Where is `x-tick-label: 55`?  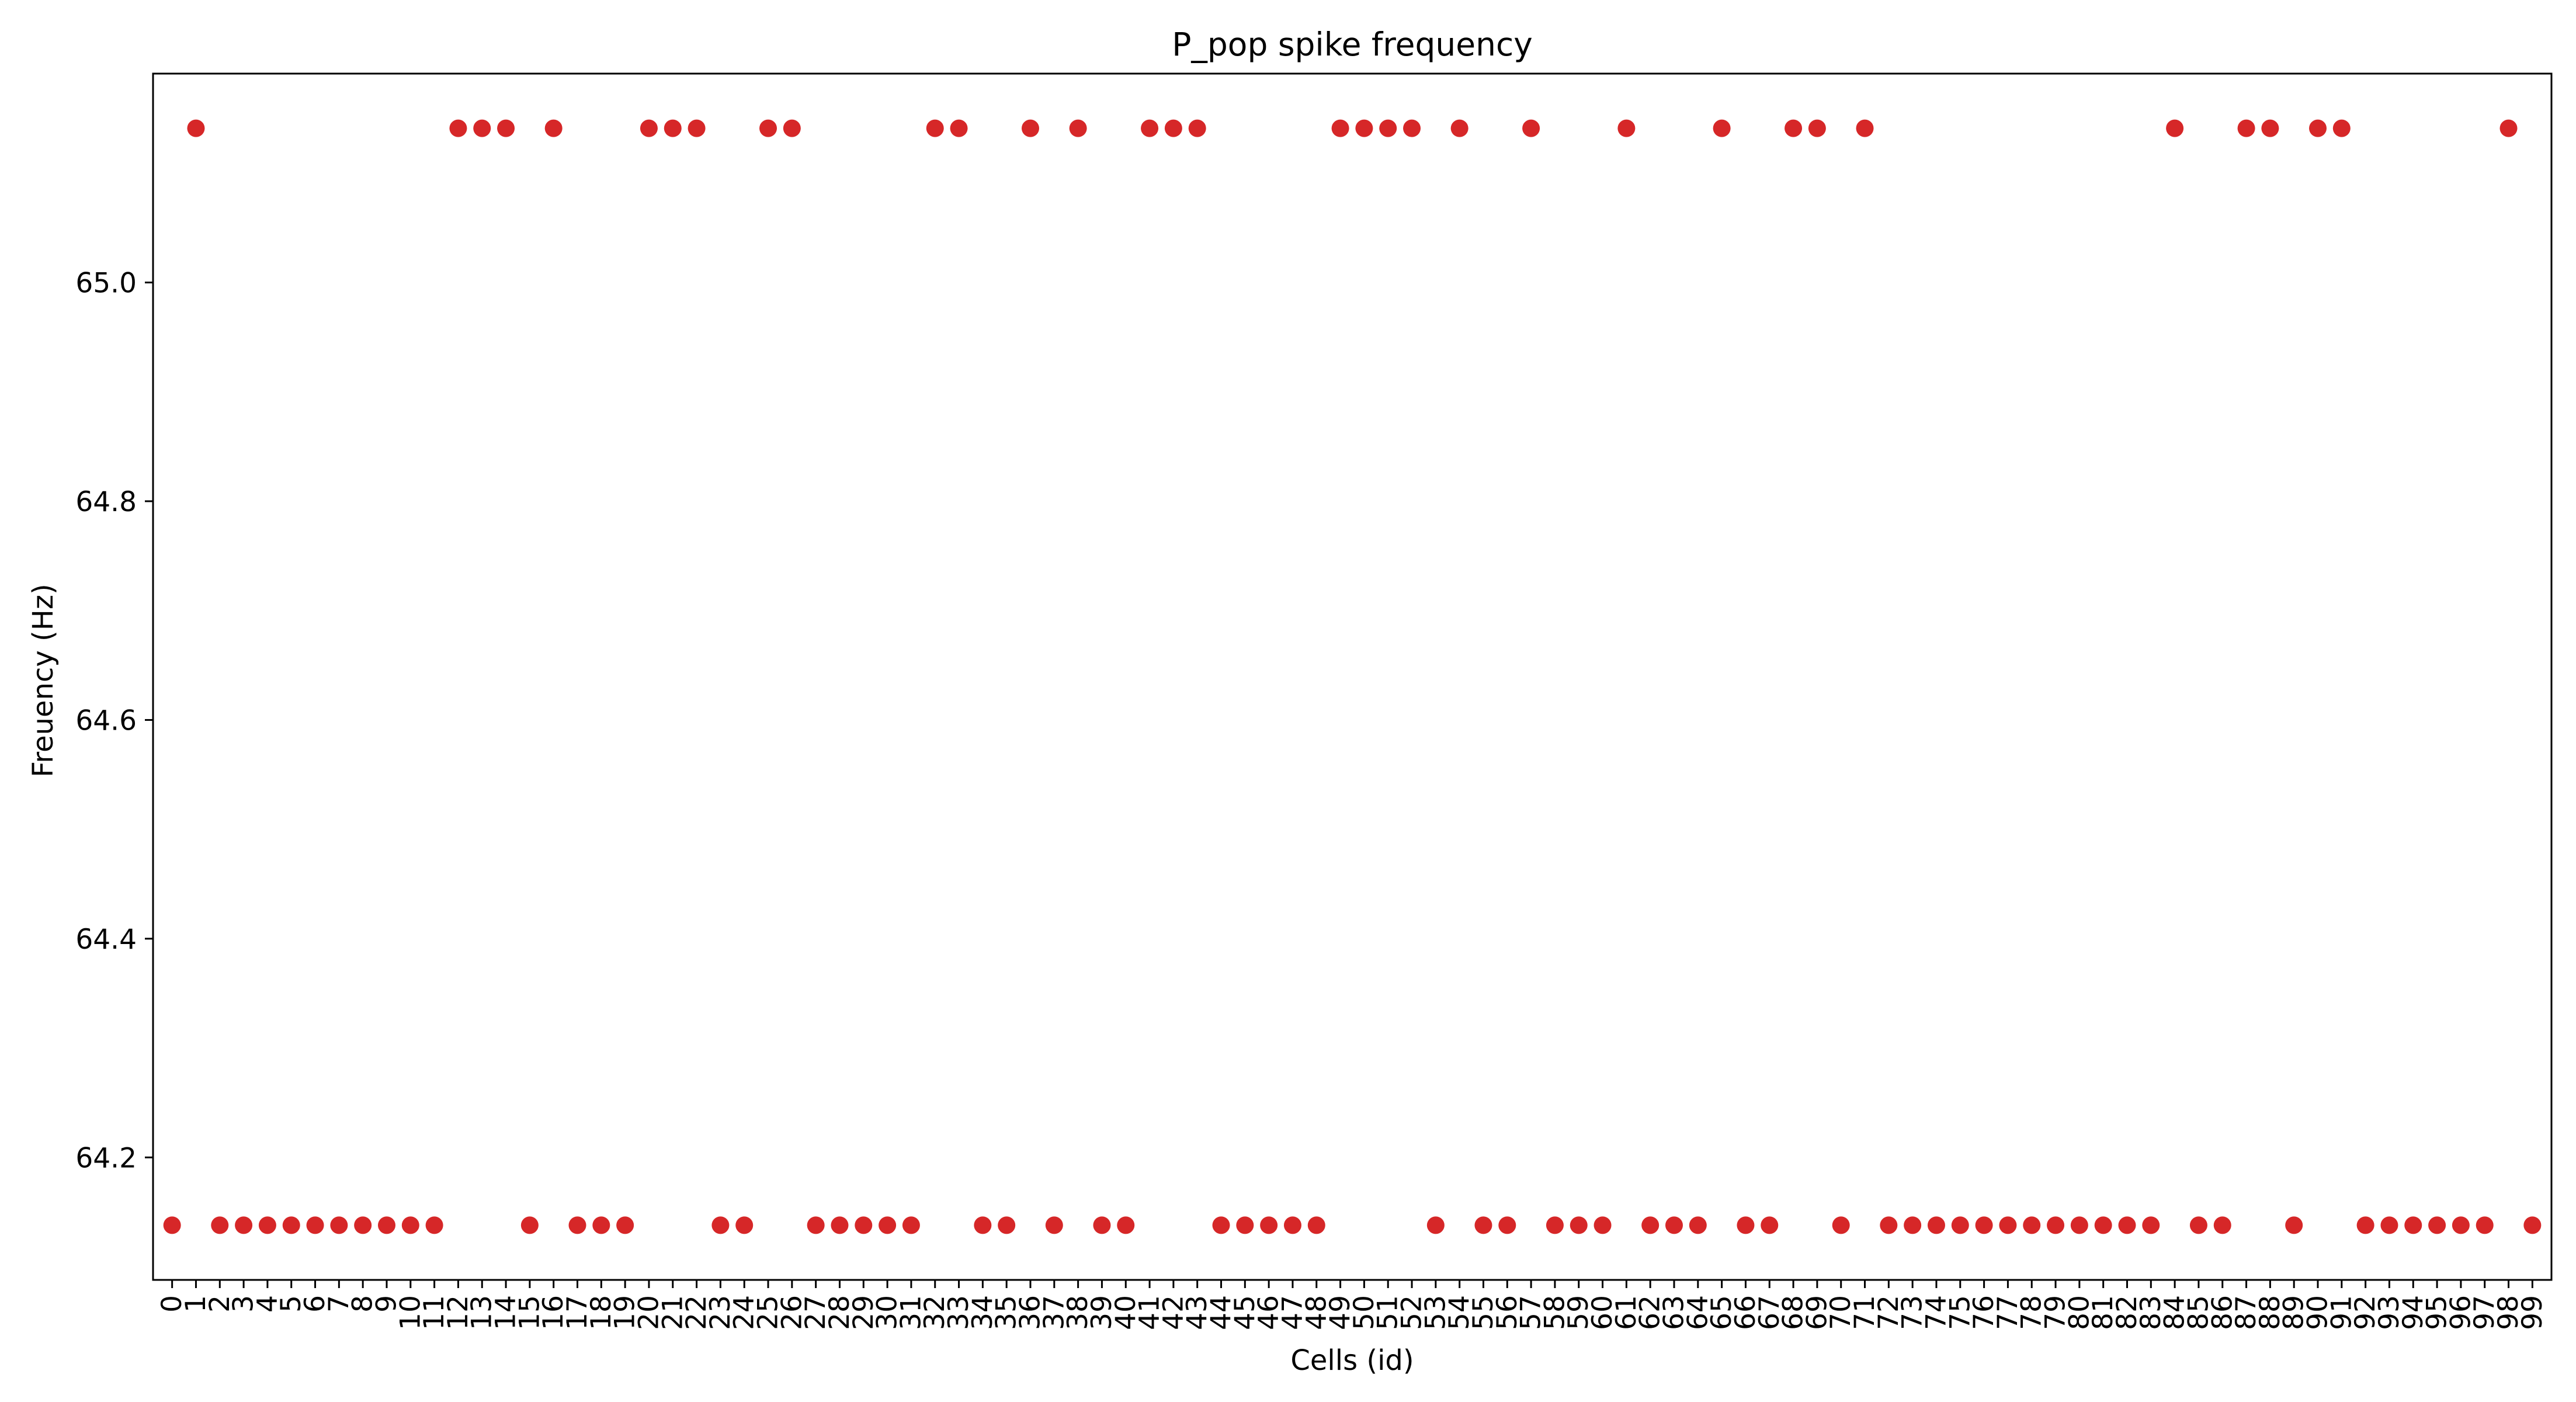 x-tick-label: 55 is located at coordinates (1483, 1312).